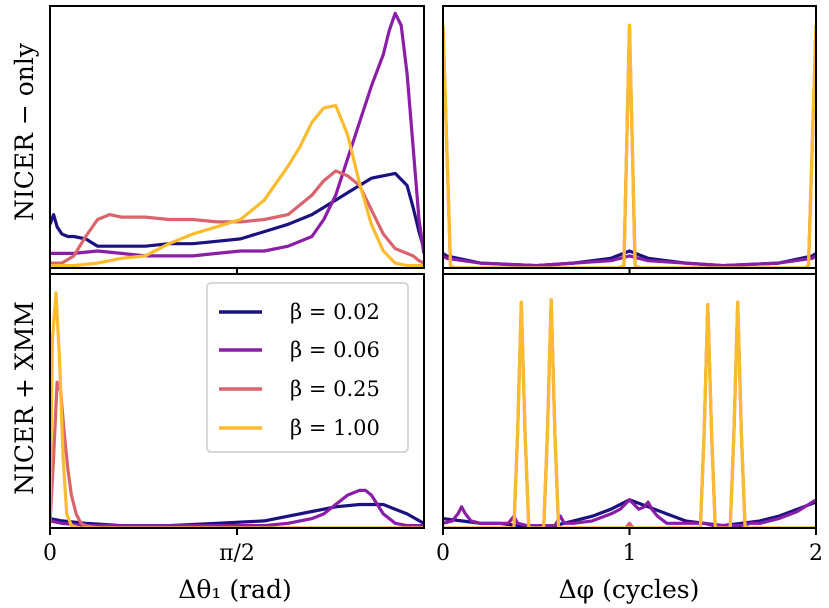 The width and height of the screenshot is (829, 608). What do you see at coordinates (335, 312) in the screenshot?
I see `legend-label-b002: β = 0.02` at bounding box center [335, 312].